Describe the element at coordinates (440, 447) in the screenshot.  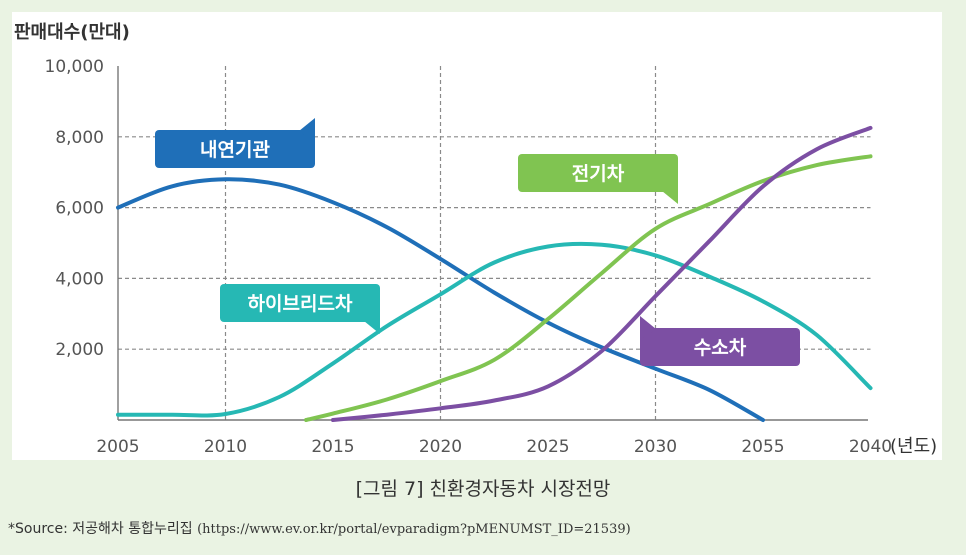
I see `x-tick-label: 2020` at that location.